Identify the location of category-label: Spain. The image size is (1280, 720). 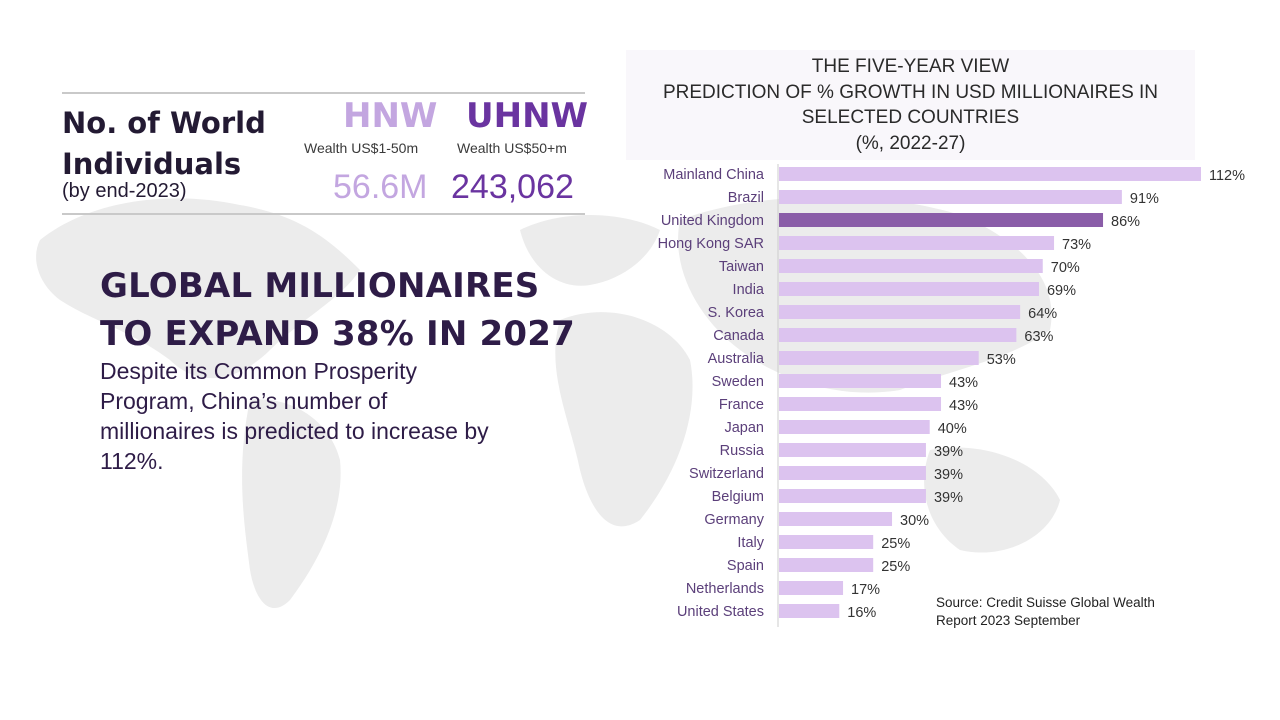
(745, 566).